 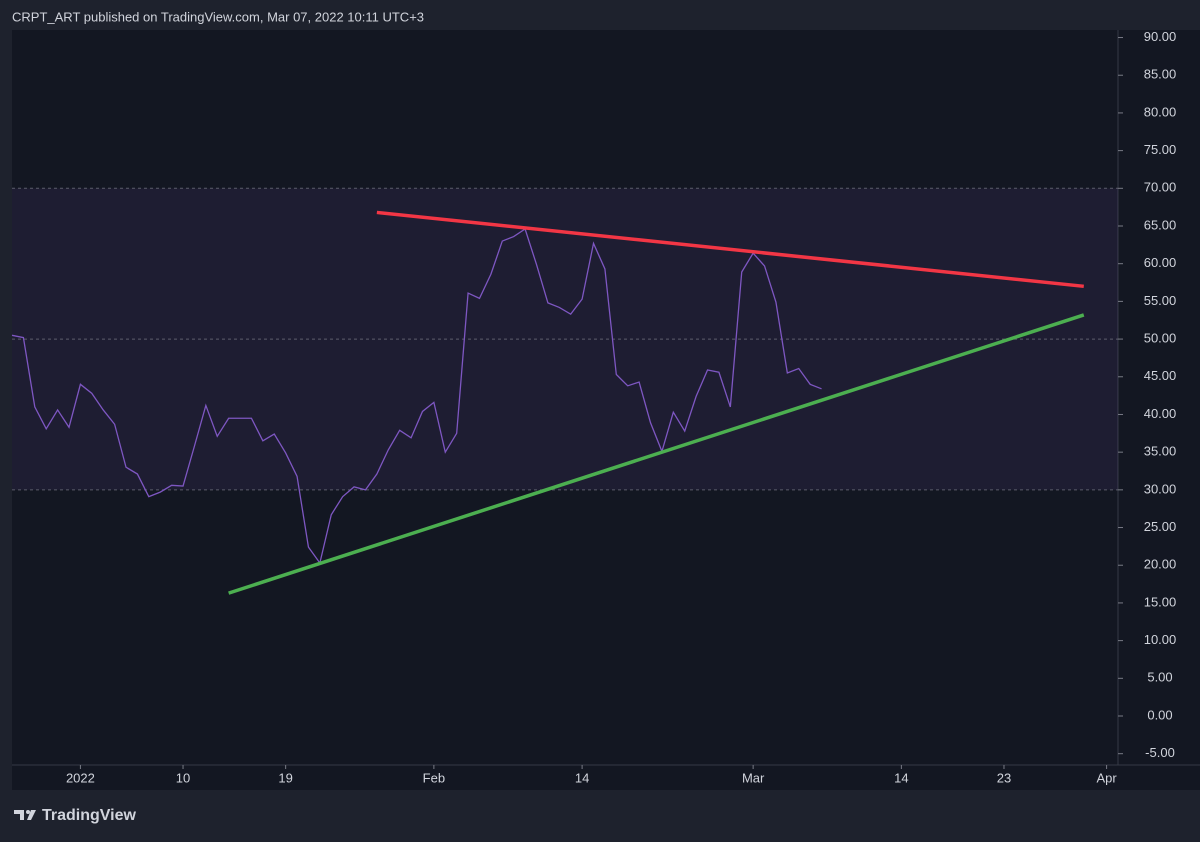 I want to click on tradingview-logo, so click(x=25, y=815).